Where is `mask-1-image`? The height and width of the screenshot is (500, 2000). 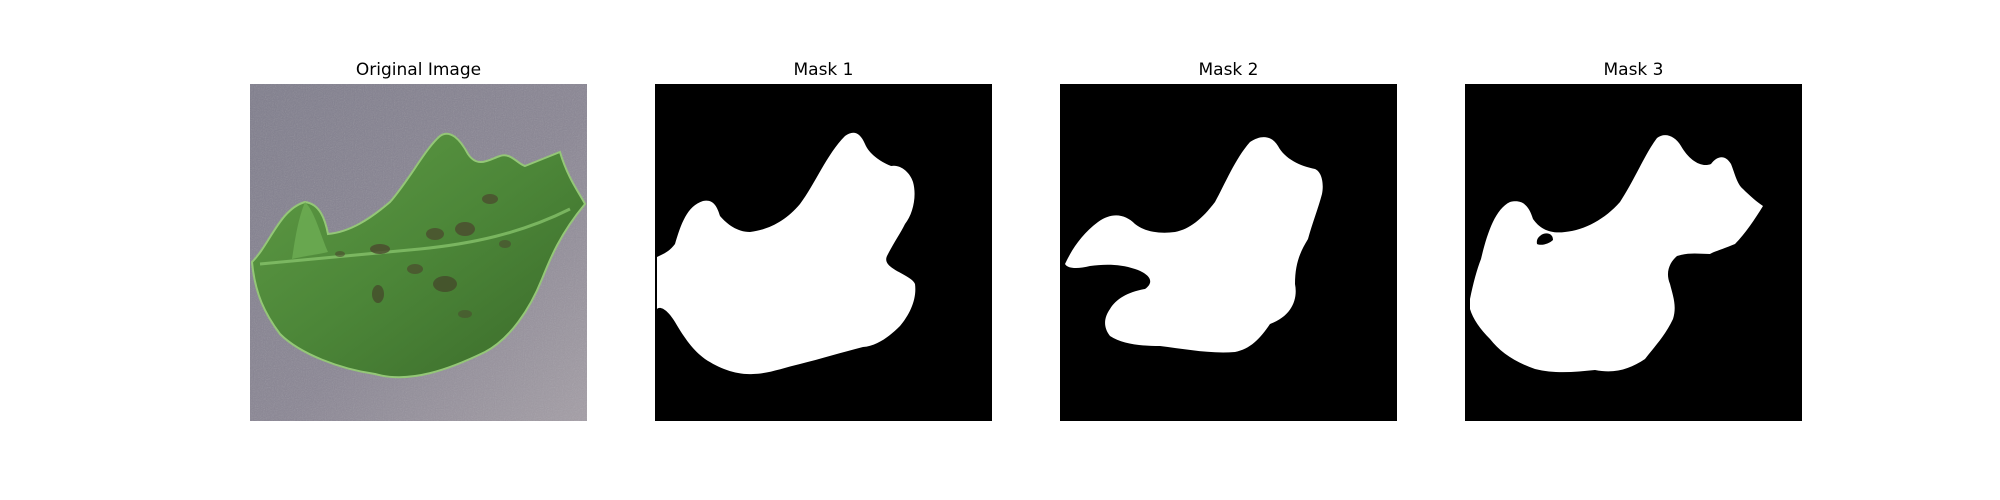 mask-1-image is located at coordinates (823, 252).